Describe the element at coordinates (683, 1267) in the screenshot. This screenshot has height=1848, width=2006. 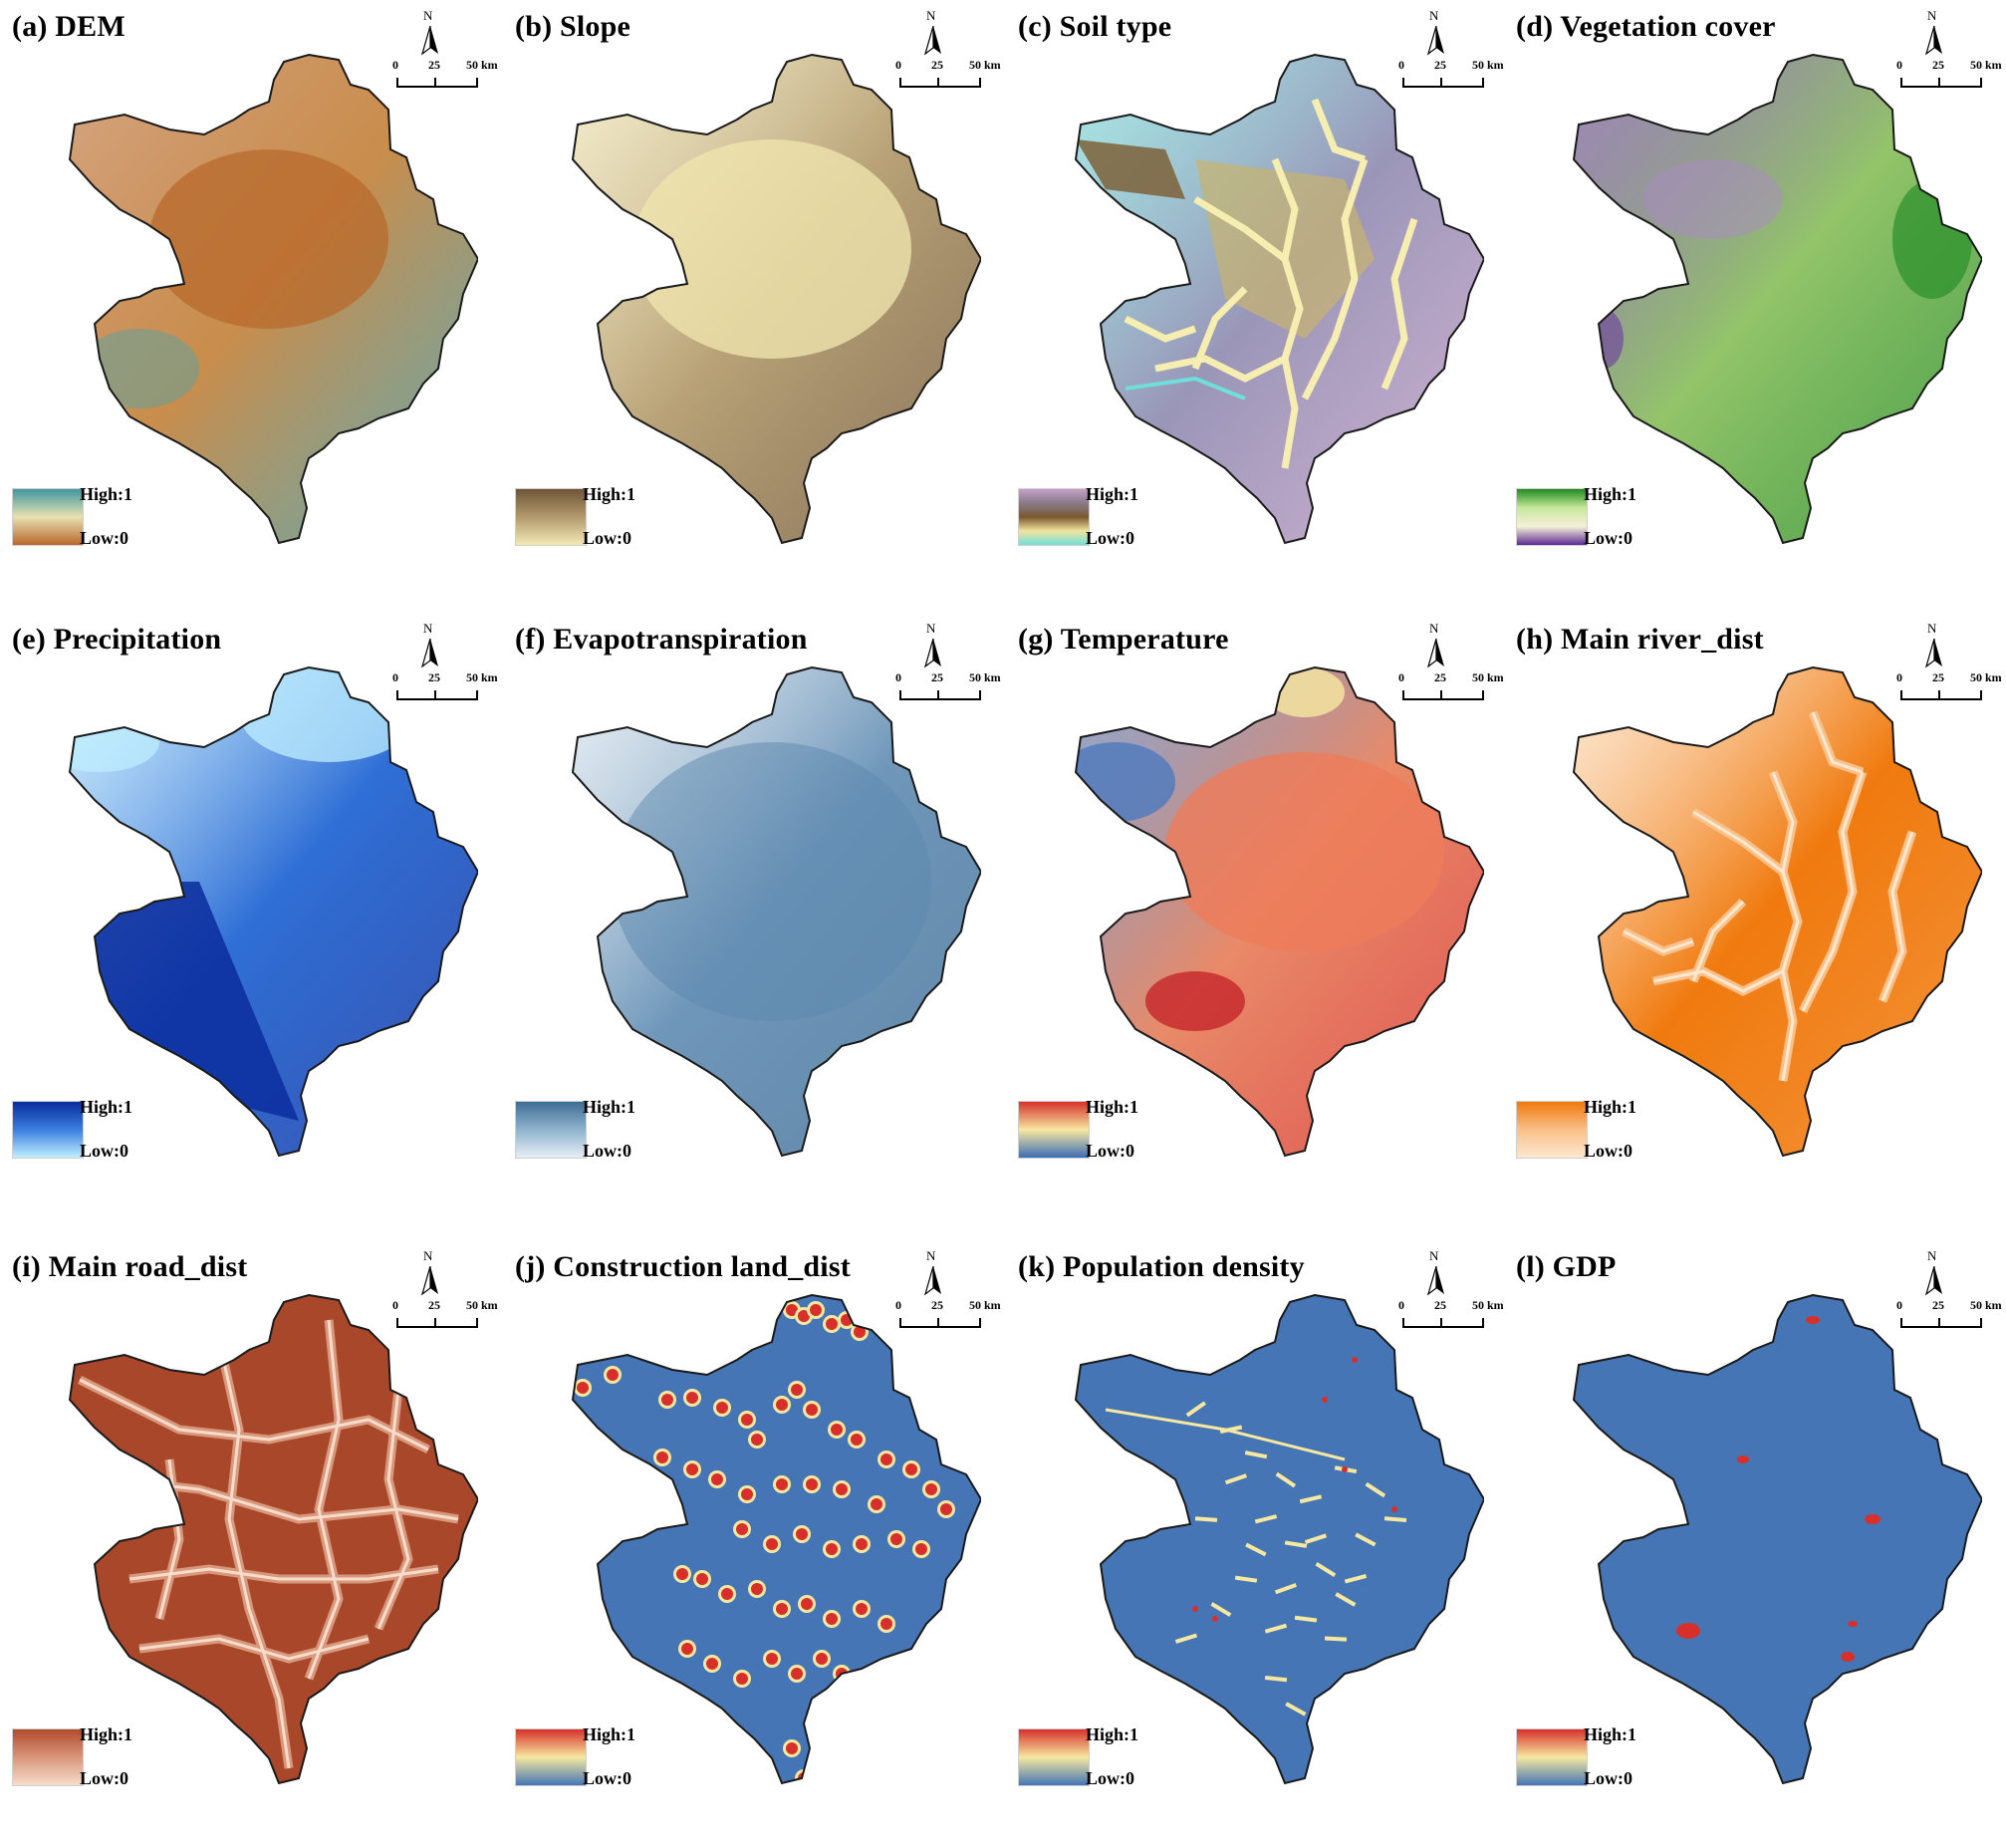
I see `panel-title: (j) Construction land_dist` at that location.